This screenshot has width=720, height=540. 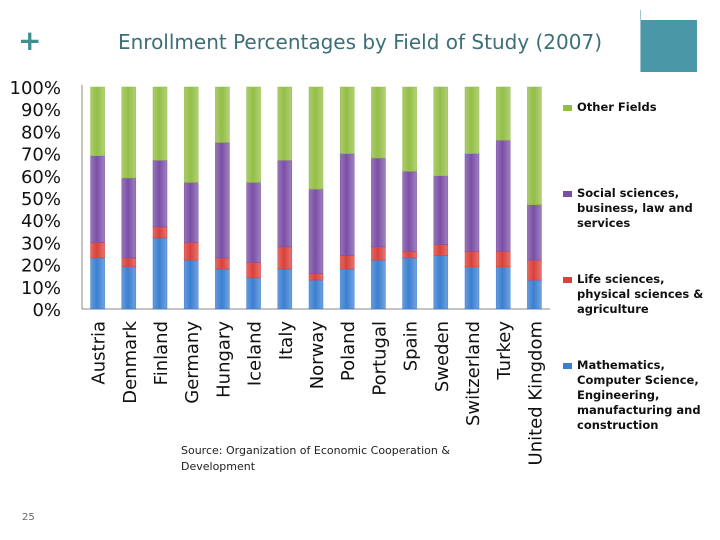 What do you see at coordinates (286, 340) in the screenshot?
I see `x-tick-label: Italy` at bounding box center [286, 340].